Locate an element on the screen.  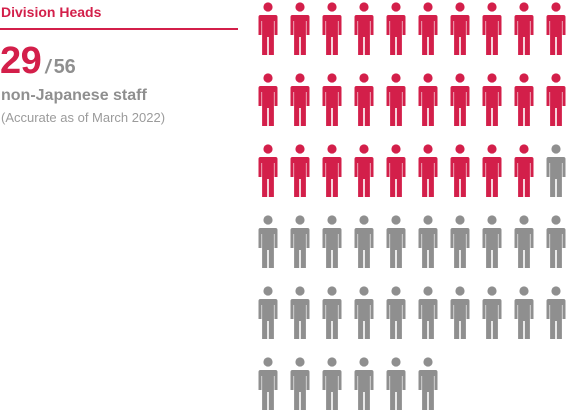
count-label: non-Japanese staff is located at coordinates (74, 95).